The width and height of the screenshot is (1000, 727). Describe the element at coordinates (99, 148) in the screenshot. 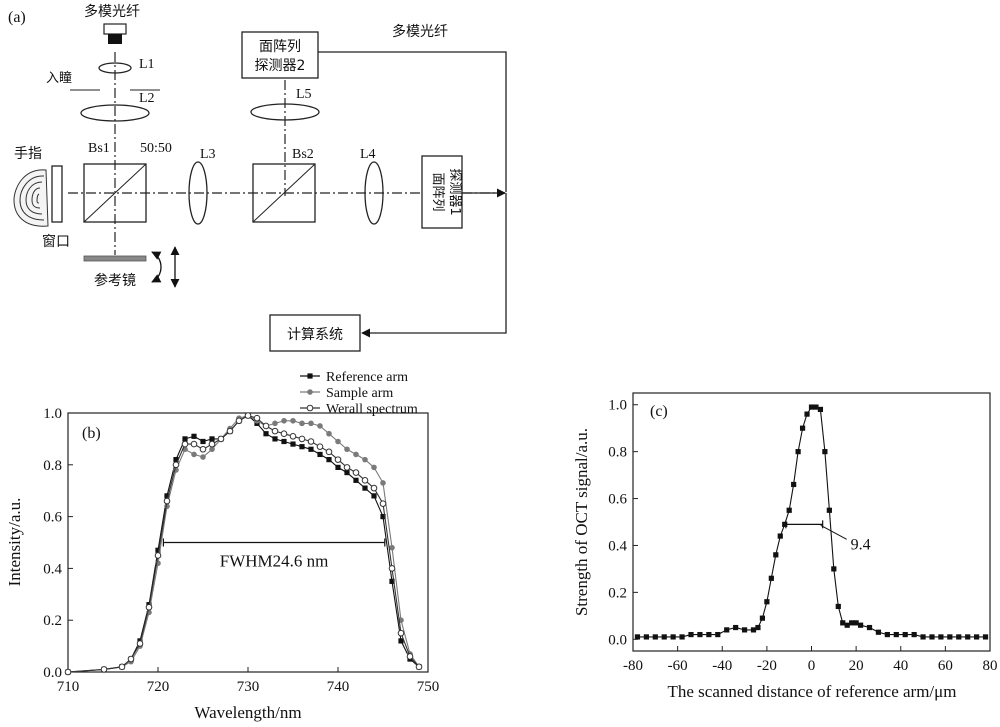

I see `bs1-label: Bs1` at that location.